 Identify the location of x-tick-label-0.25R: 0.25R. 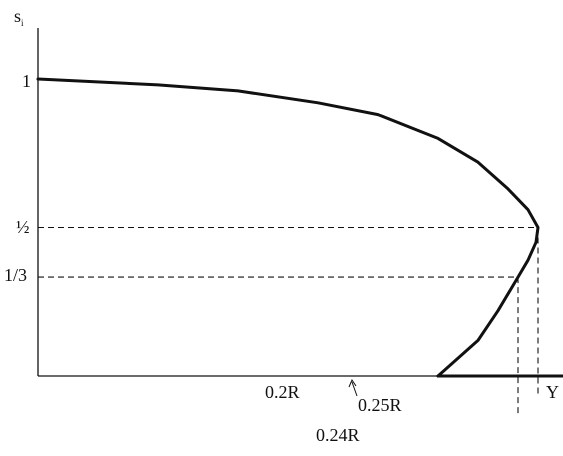
(380, 405).